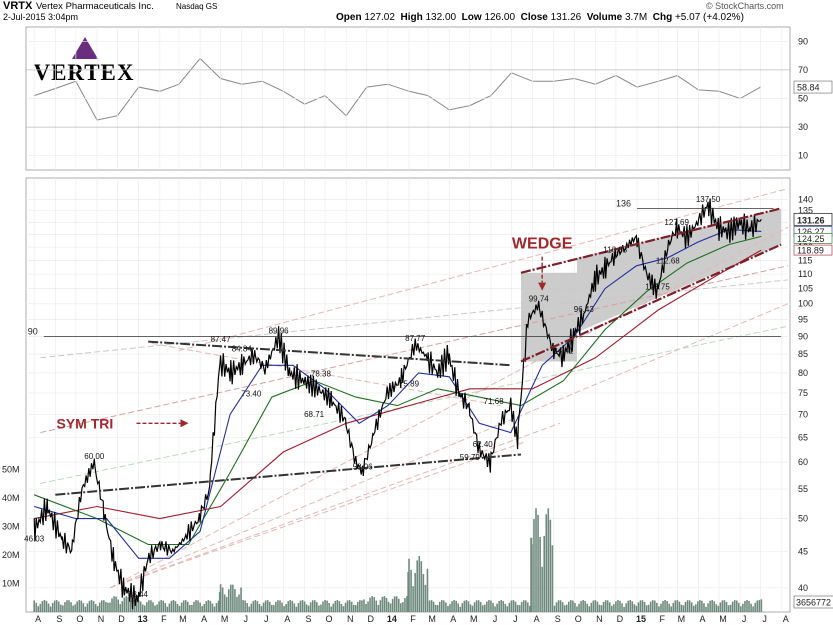 This screenshot has height=625, width=833. Describe the element at coordinates (813, 602) in the screenshot. I see `volume-last-box` at that location.